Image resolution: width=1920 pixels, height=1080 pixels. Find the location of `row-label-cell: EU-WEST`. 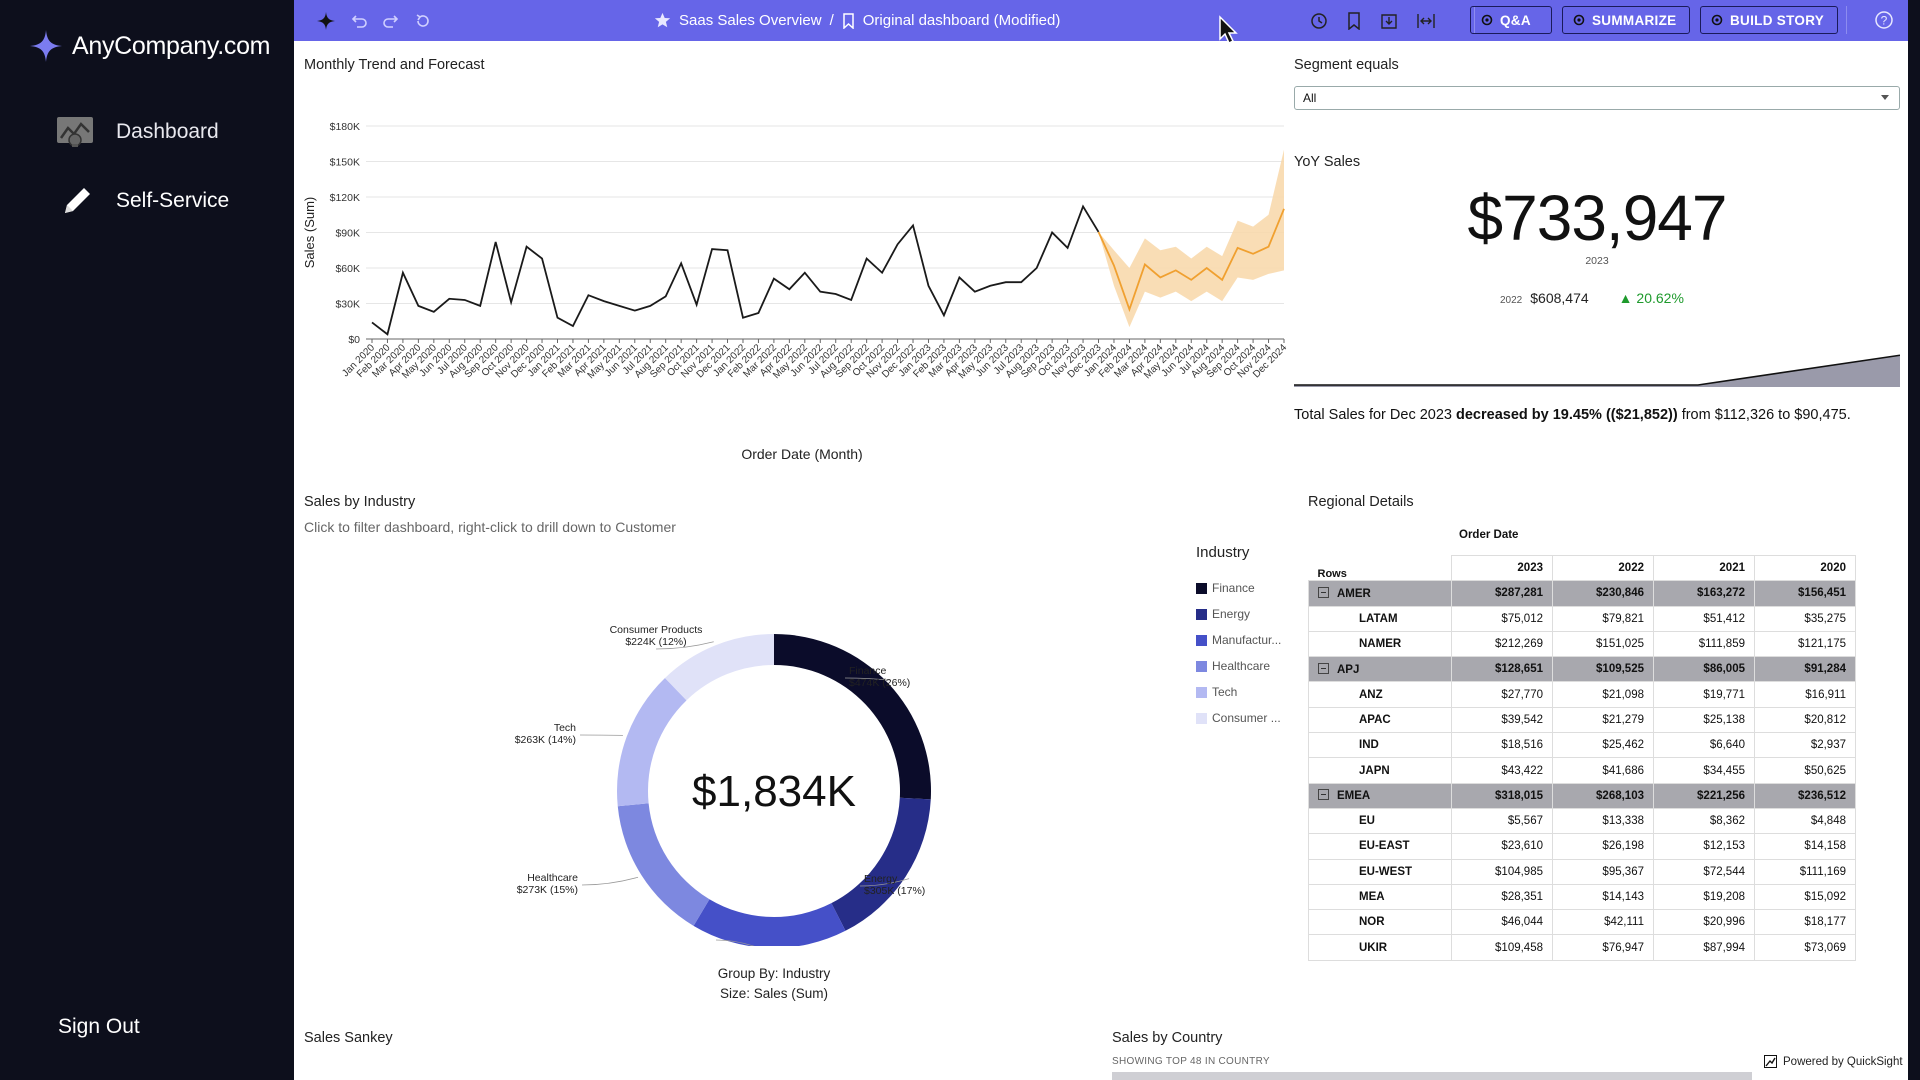

row-label-cell: EU-WEST is located at coordinates (1380, 871).